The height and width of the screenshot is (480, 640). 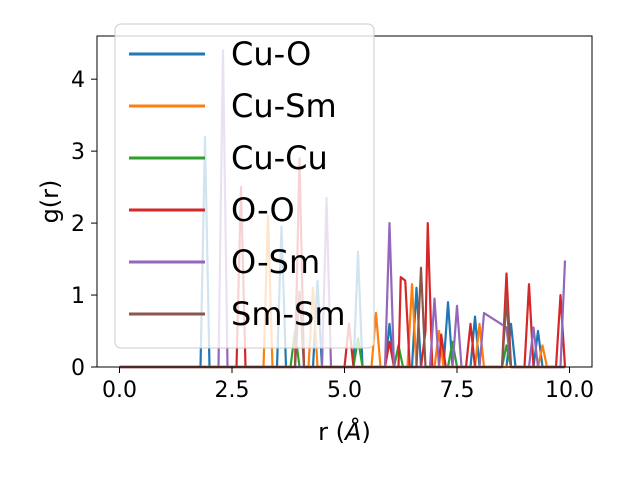 What do you see at coordinates (279, 158) in the screenshot?
I see `legend-label-2: Cu-Cu` at bounding box center [279, 158].